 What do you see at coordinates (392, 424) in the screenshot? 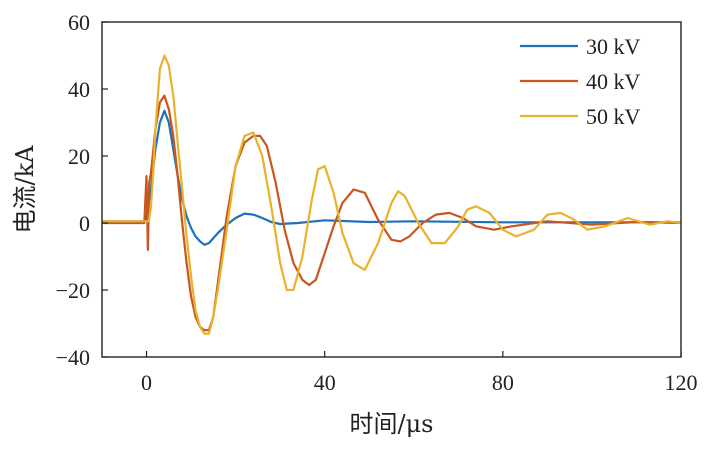
I see `x-axis-title: 时间/μs` at bounding box center [392, 424].